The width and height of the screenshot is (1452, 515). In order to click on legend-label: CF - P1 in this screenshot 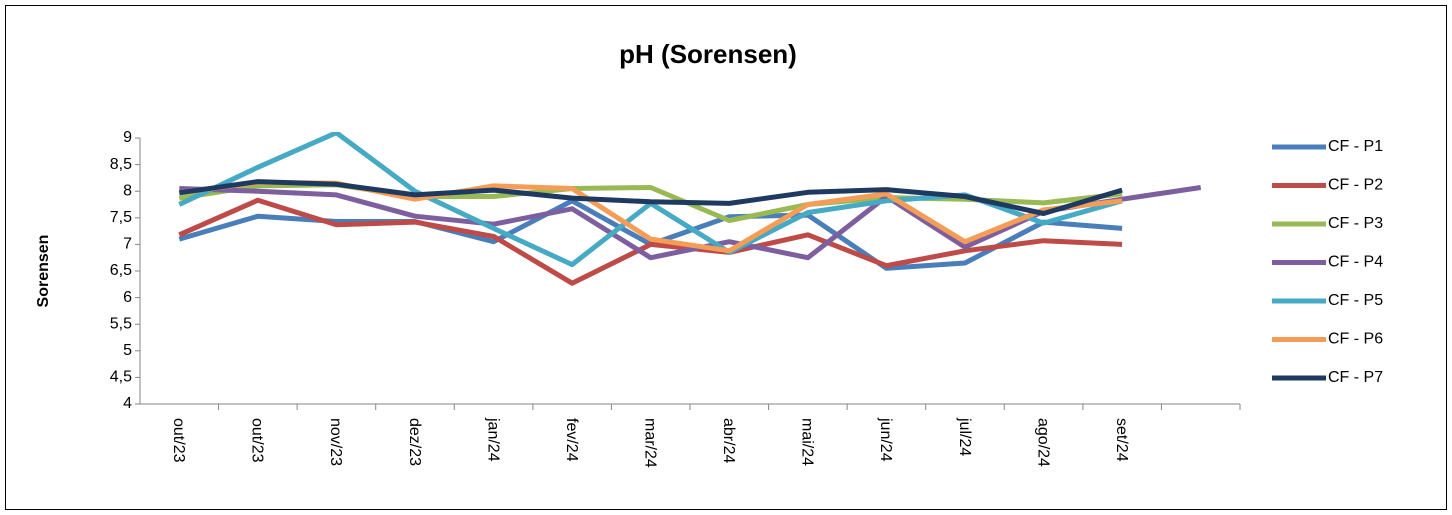, I will do `click(1355, 146)`.